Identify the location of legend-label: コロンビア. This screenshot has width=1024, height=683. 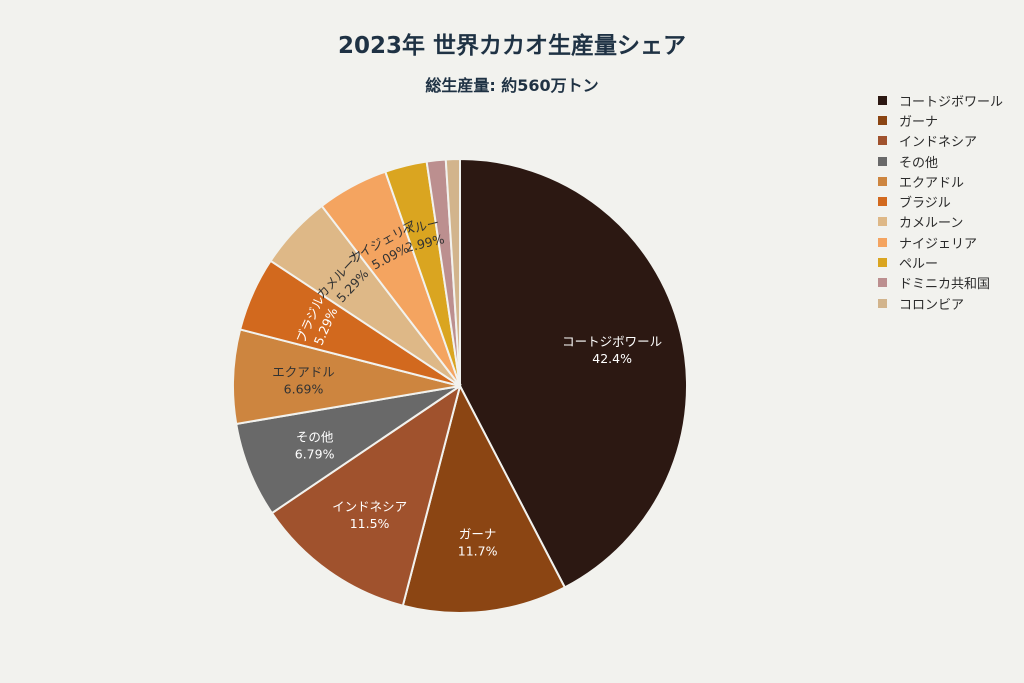
(932, 305).